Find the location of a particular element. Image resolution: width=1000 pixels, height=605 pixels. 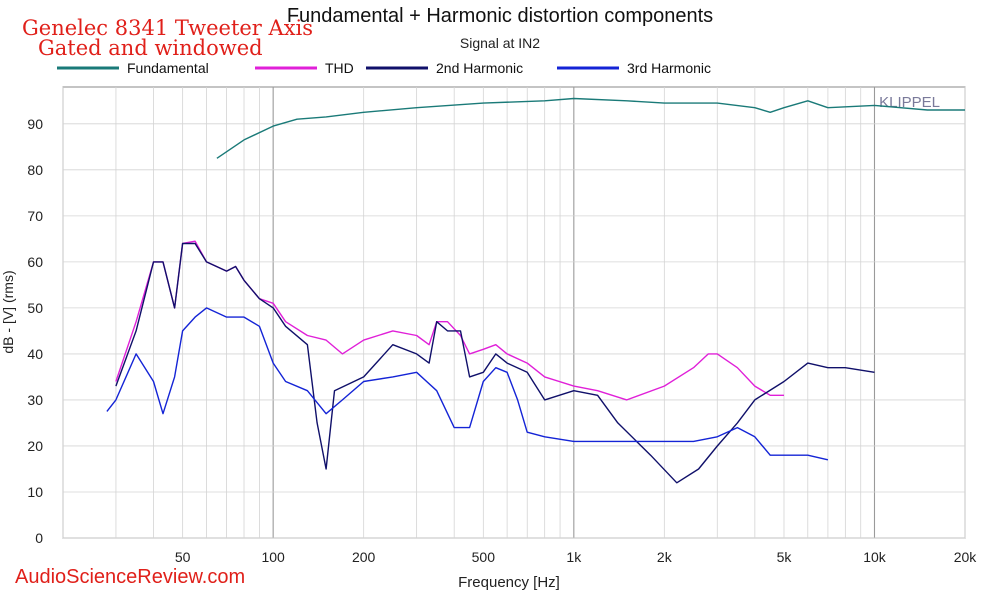

y-tick-label: 40 is located at coordinates (35, 354).